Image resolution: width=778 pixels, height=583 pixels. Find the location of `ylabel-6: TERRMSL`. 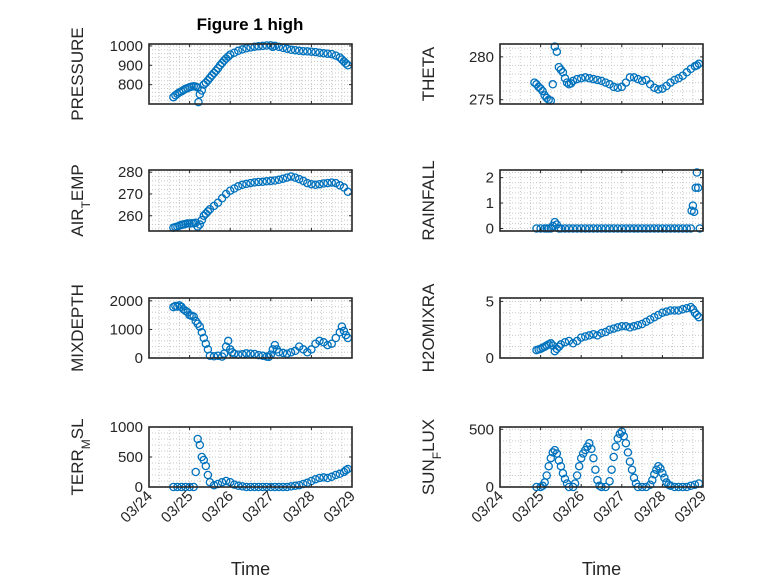

ylabel-6: TERRMSL is located at coordinates (80, 456).